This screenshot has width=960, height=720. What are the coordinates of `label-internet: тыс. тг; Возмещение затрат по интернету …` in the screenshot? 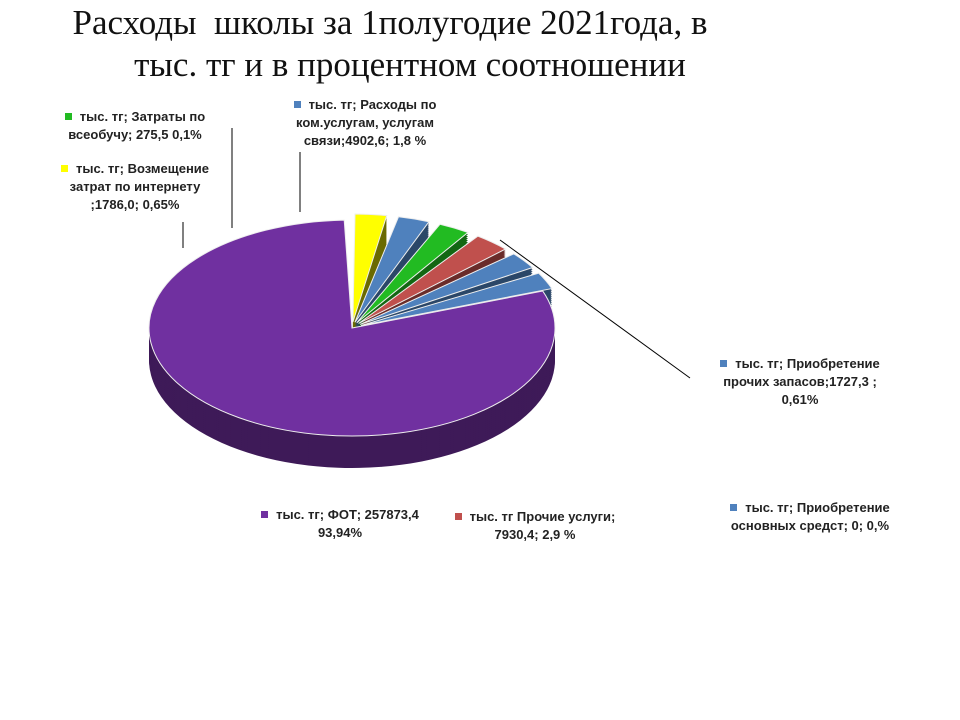 It's located at (135, 187).